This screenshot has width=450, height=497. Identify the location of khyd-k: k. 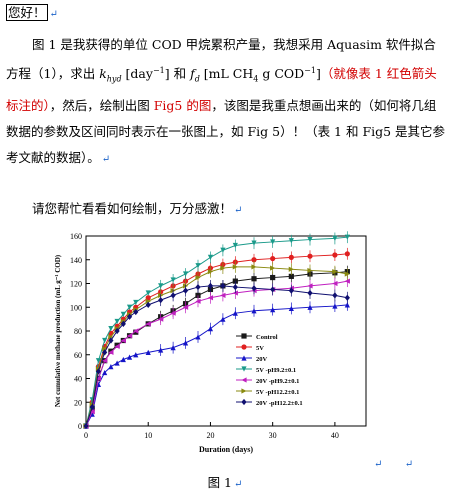
(103, 74).